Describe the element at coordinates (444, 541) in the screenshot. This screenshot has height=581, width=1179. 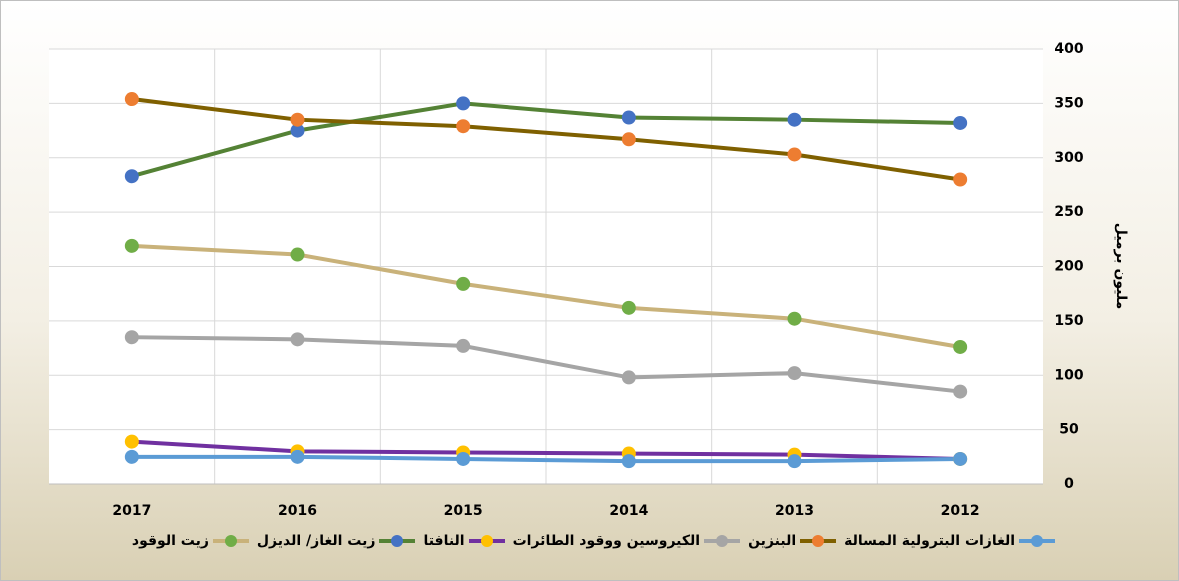
I see `legend-label: النافتا` at that location.